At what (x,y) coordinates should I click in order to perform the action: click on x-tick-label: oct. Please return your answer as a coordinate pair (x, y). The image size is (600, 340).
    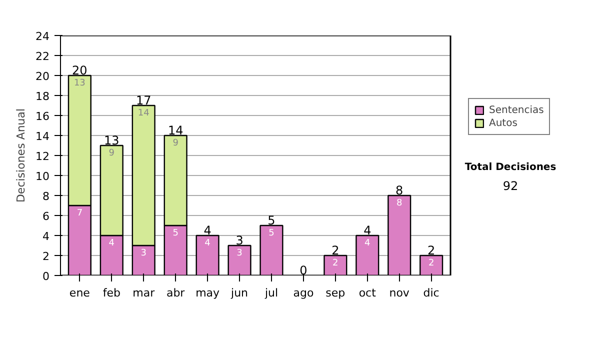
    Looking at the image, I should click on (367, 293).